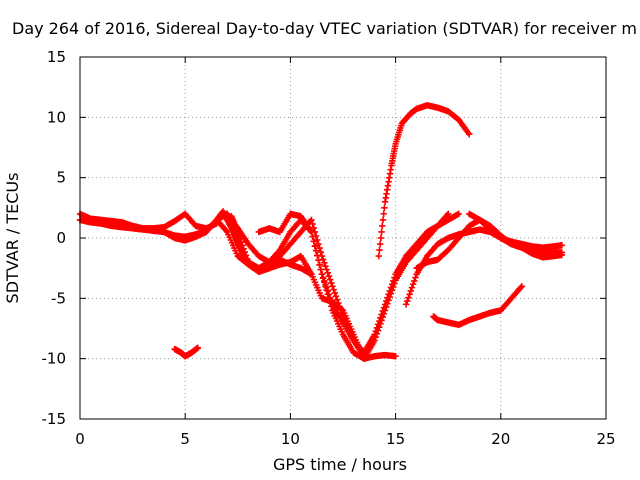 This screenshot has height=480, width=640. Describe the element at coordinates (56, 57) in the screenshot. I see `y-tick-label: 15` at that location.